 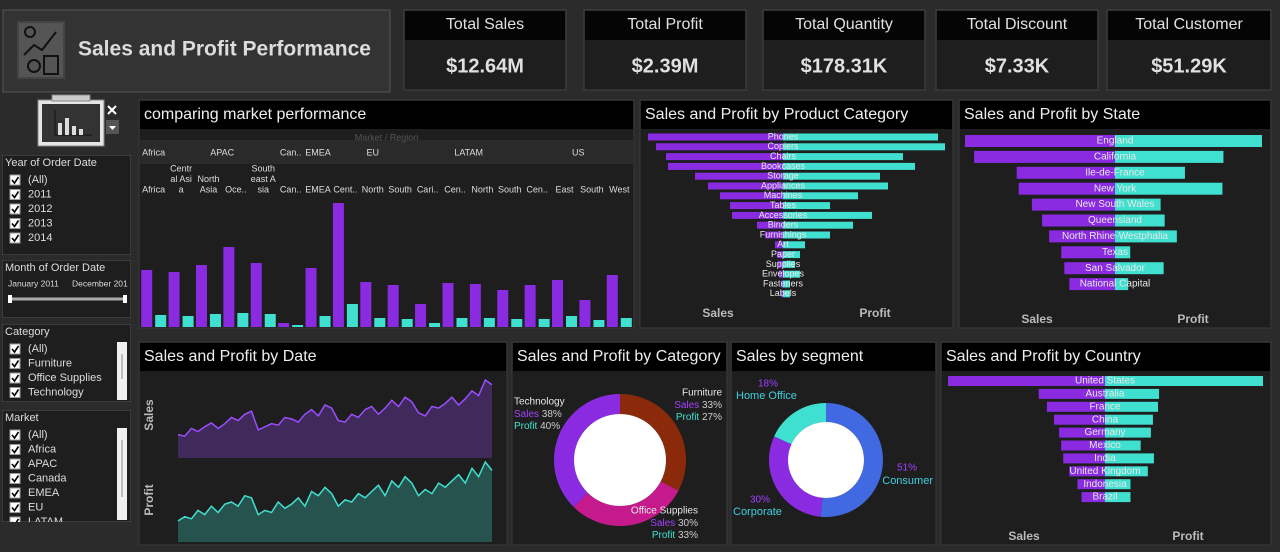 I want to click on filter-option: 2012, so click(x=30, y=209).